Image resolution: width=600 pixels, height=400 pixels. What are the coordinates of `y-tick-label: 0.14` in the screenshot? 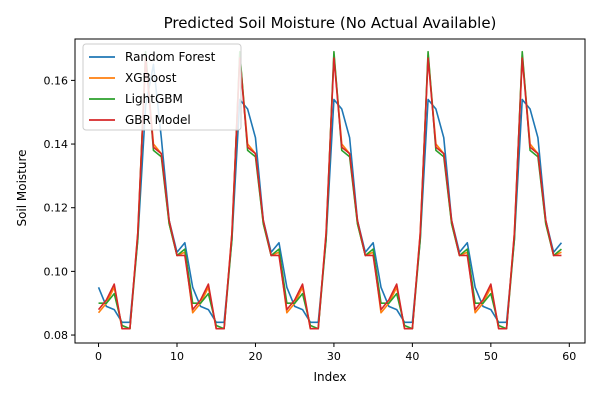 It's located at (56, 144).